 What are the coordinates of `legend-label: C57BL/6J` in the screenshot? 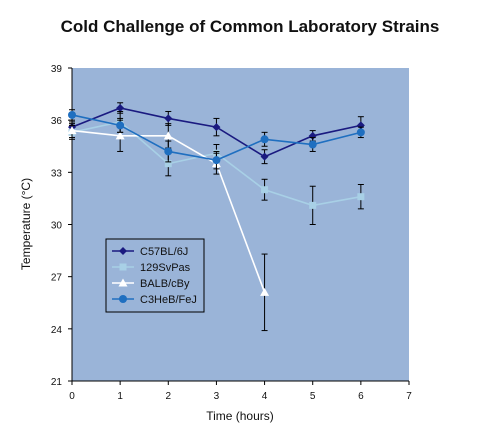 It's located at (164, 252).